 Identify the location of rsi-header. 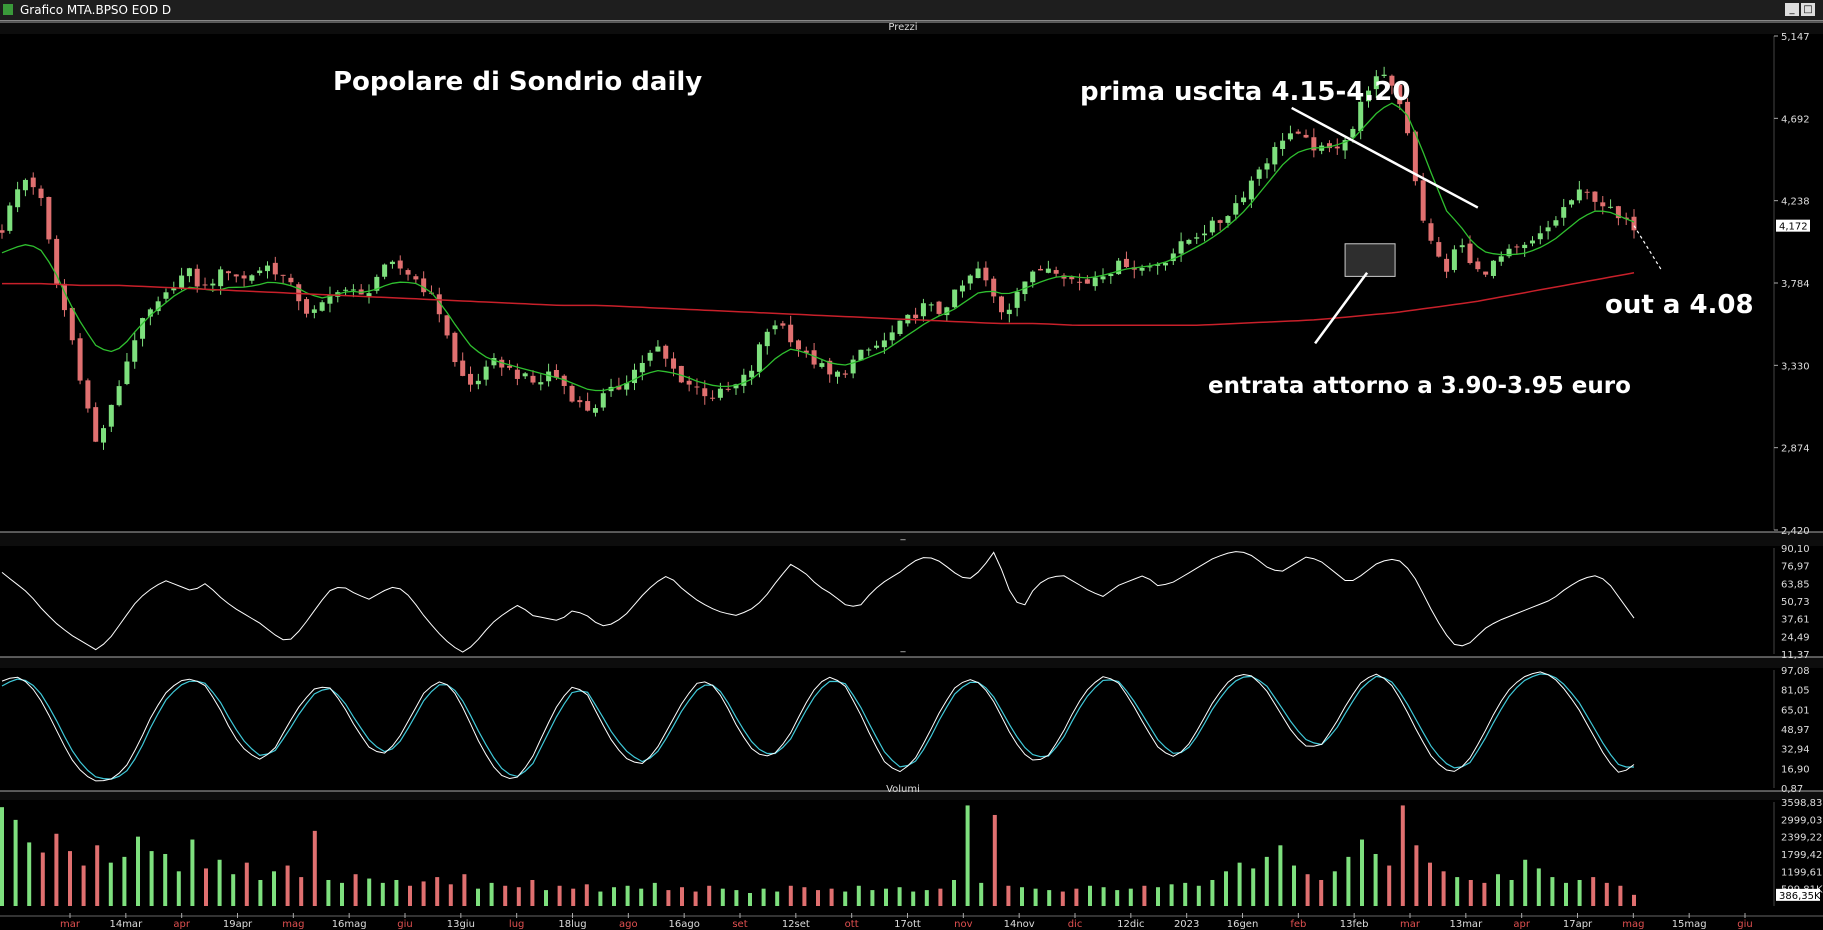
(911, 539).